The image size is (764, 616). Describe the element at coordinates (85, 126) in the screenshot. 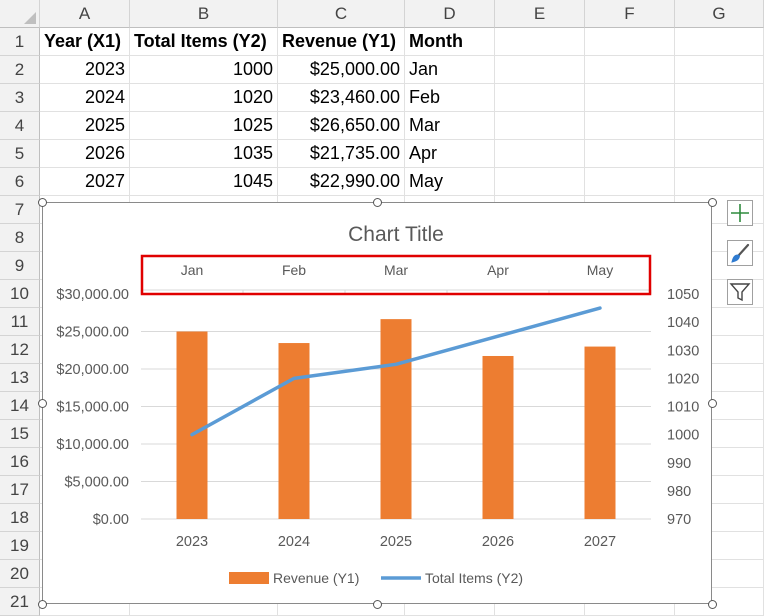

I see `data-cell: 2025` at that location.